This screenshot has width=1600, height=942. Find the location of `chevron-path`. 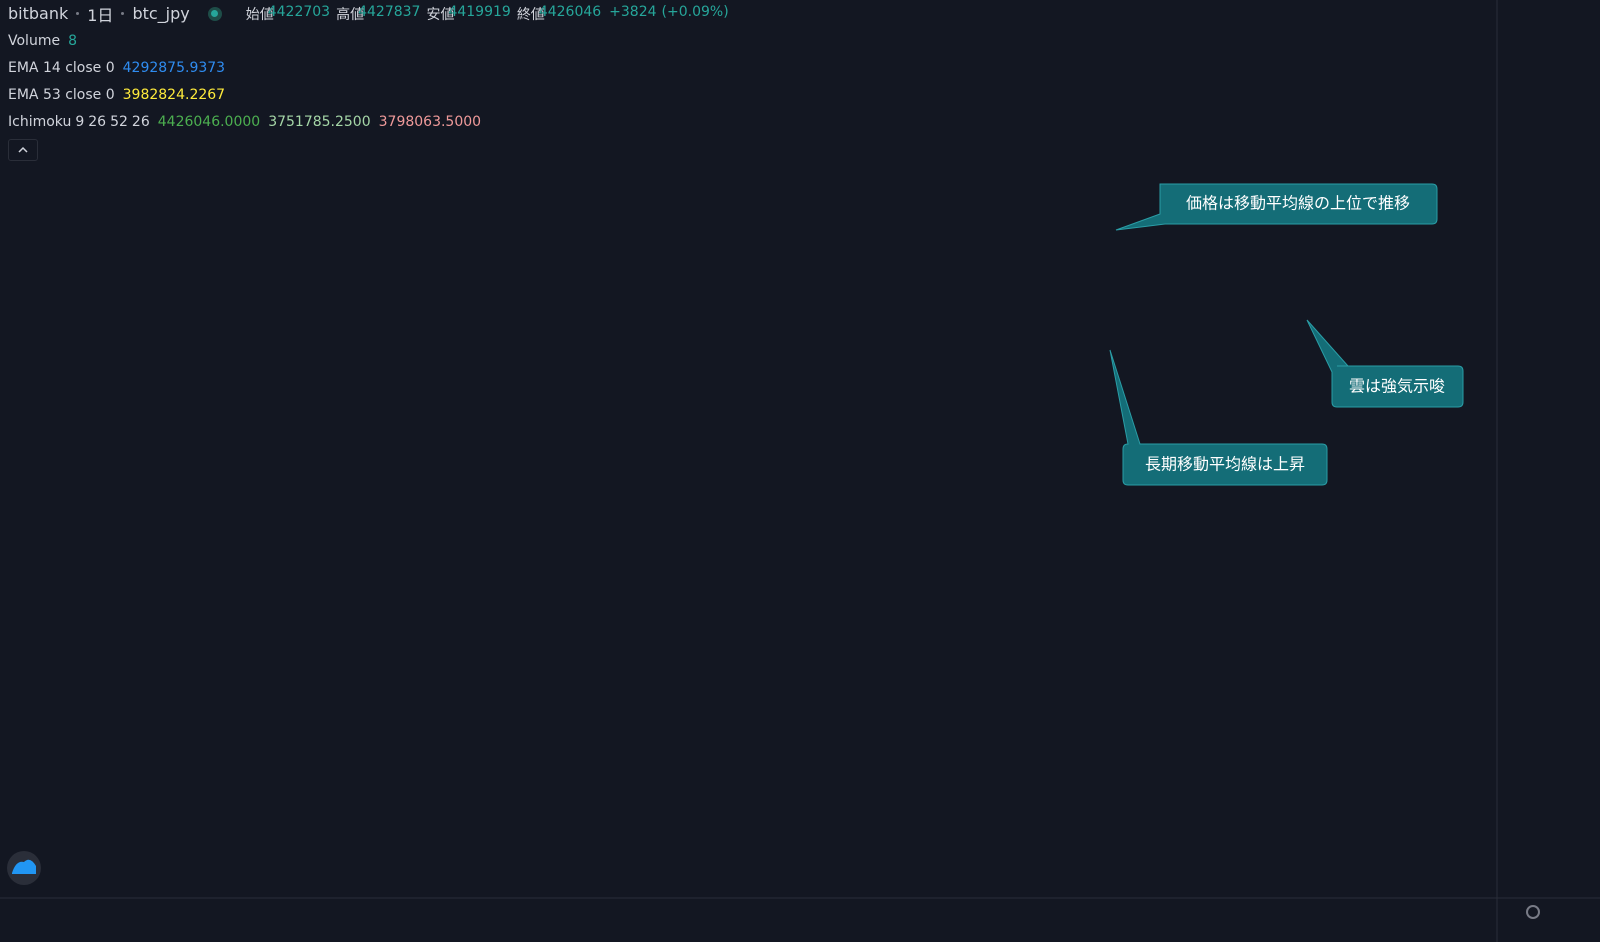

chevron-path is located at coordinates (23, 149).